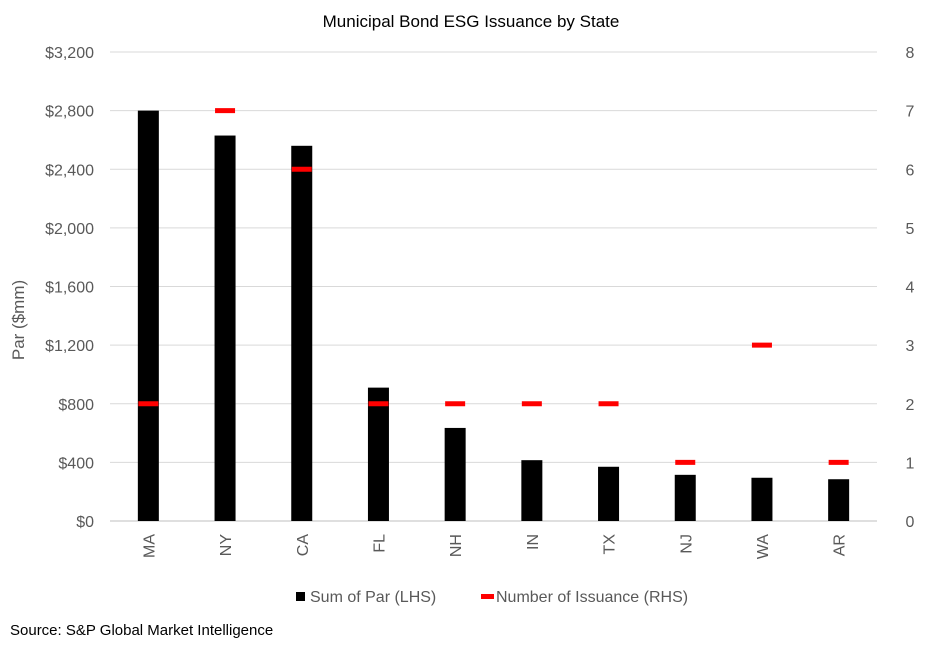 The width and height of the screenshot is (943, 652). I want to click on y-tick-label: $1,600, so click(69, 288).